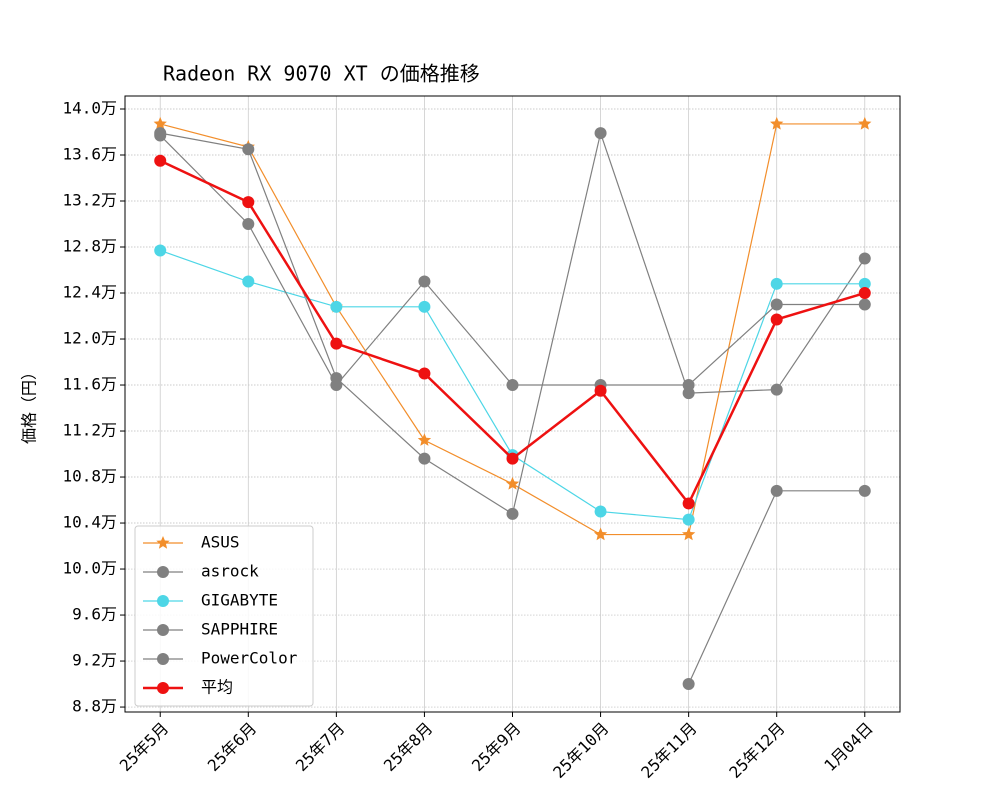 This screenshot has height=804, width=1000. Describe the element at coordinates (580, 750) in the screenshot. I see `x-tick-label: 25年10月` at that location.